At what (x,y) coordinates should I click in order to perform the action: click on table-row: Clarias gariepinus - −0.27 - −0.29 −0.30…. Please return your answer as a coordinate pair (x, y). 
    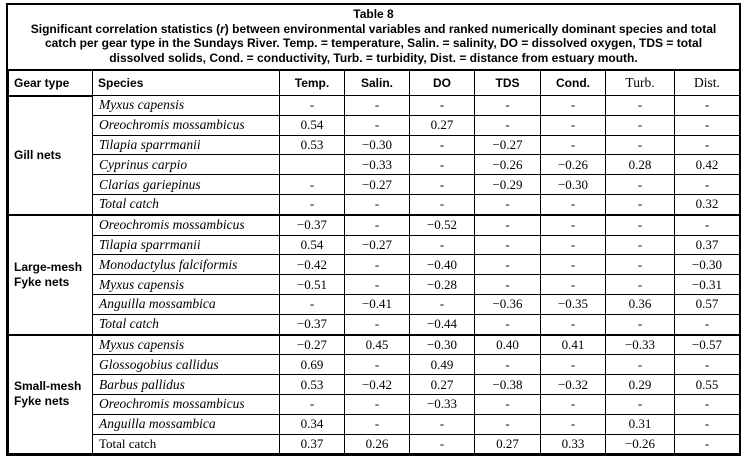
    Looking at the image, I should click on (374, 184).